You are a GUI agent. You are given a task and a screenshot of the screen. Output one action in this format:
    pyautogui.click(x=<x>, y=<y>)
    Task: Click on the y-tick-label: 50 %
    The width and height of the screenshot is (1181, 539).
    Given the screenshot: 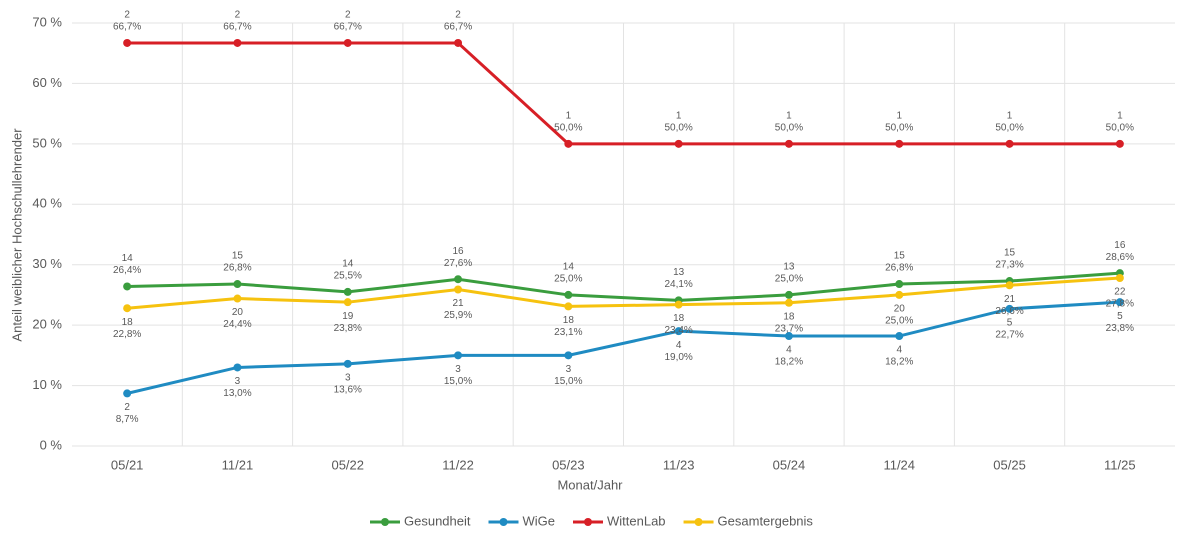 What is the action you would take?
    pyautogui.click(x=47, y=142)
    